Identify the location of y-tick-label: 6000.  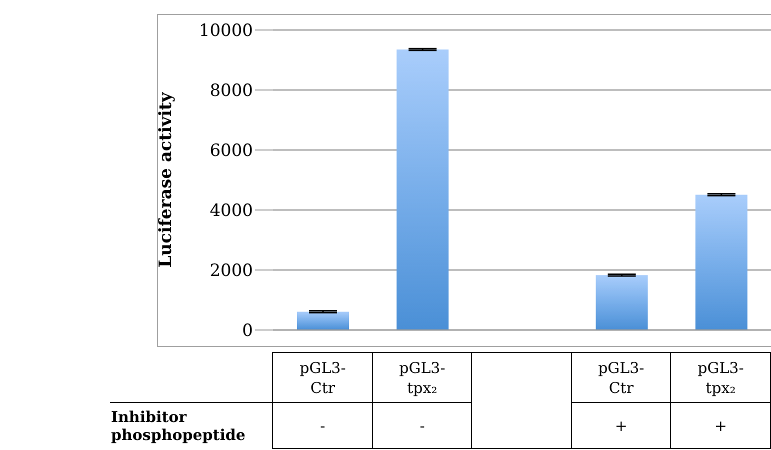
(231, 151).